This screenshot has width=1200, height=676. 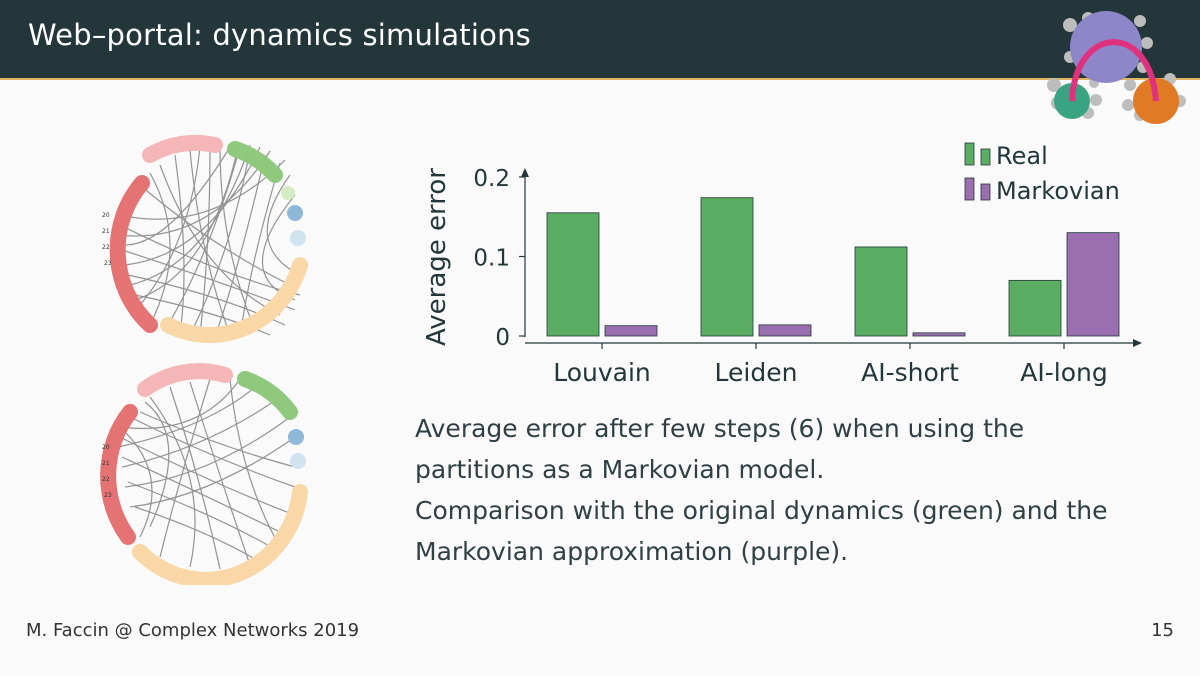 What do you see at coordinates (193, 630) in the screenshot?
I see `footer-author: M. Faccin @ Complex Networks 2019` at bounding box center [193, 630].